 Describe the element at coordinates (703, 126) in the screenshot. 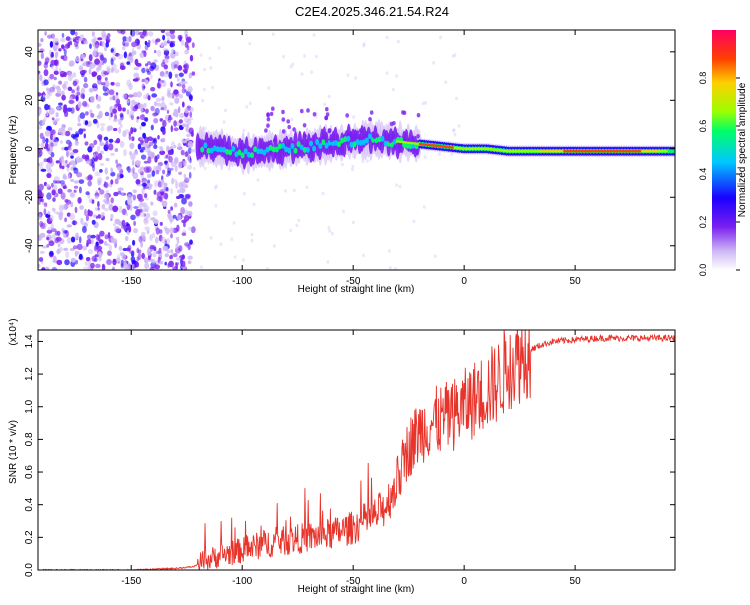

I see `colorbar-tick-label: 0.6` at that location.